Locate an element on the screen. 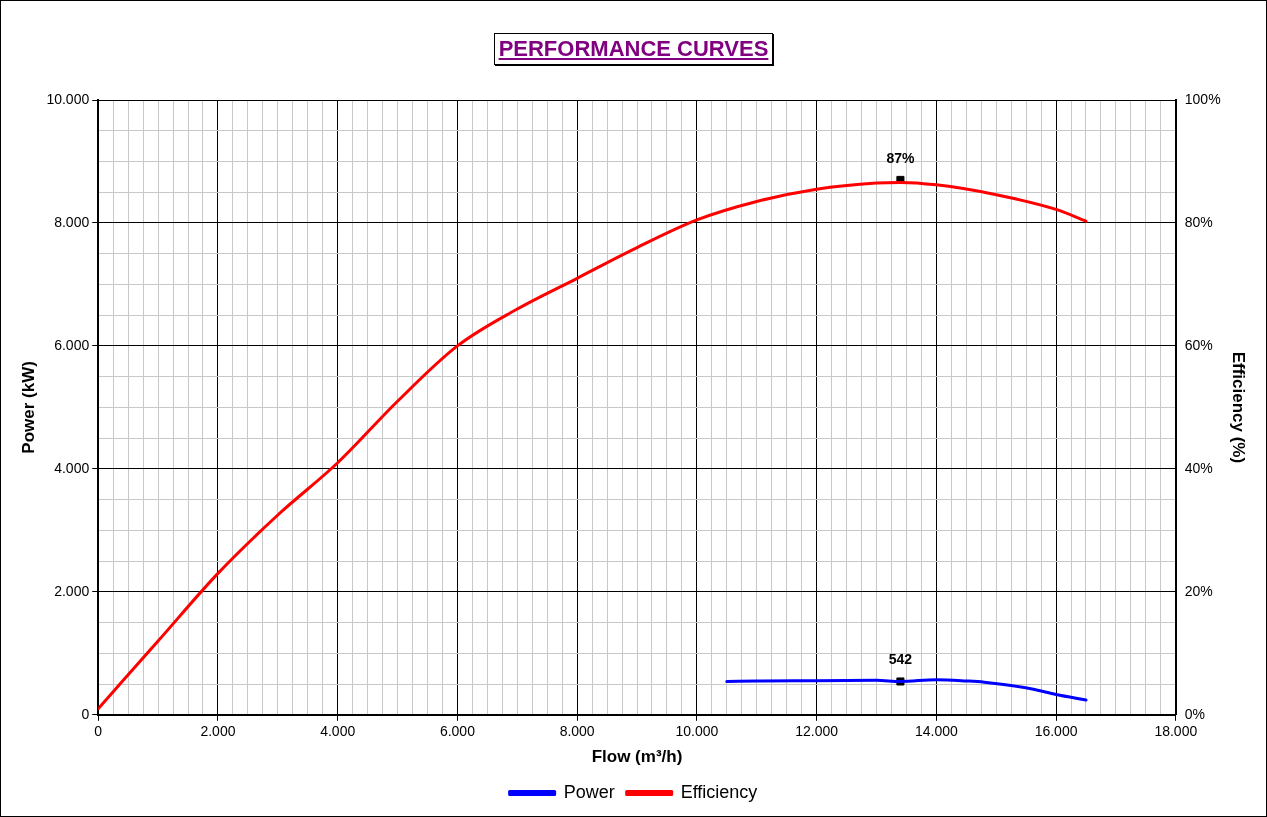 This screenshot has height=817, width=1267. x-tick-label: 6.000 is located at coordinates (457, 731).